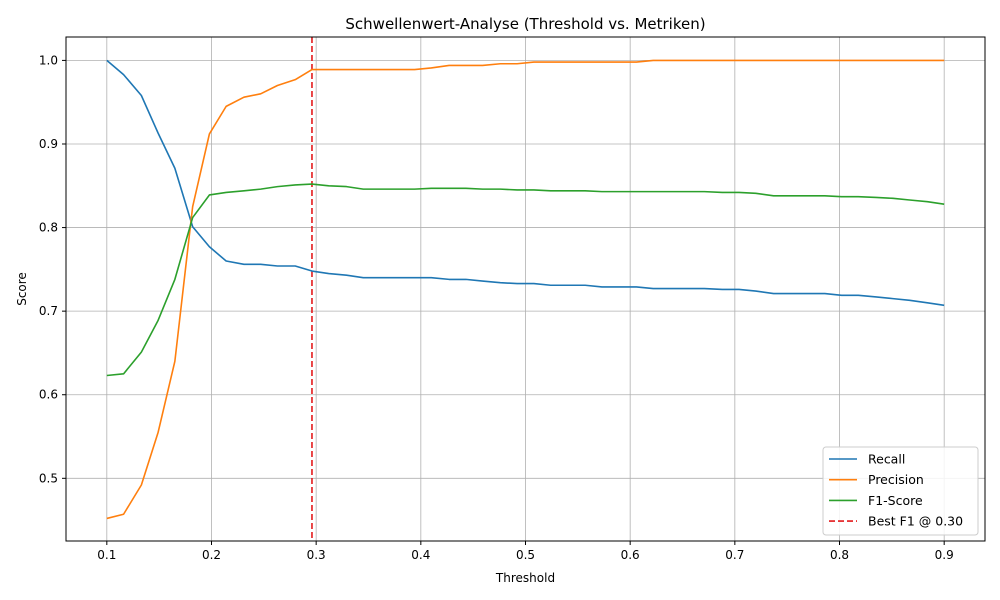 The image size is (1000, 600). I want to click on y-tick-label: 0.6, so click(48, 395).